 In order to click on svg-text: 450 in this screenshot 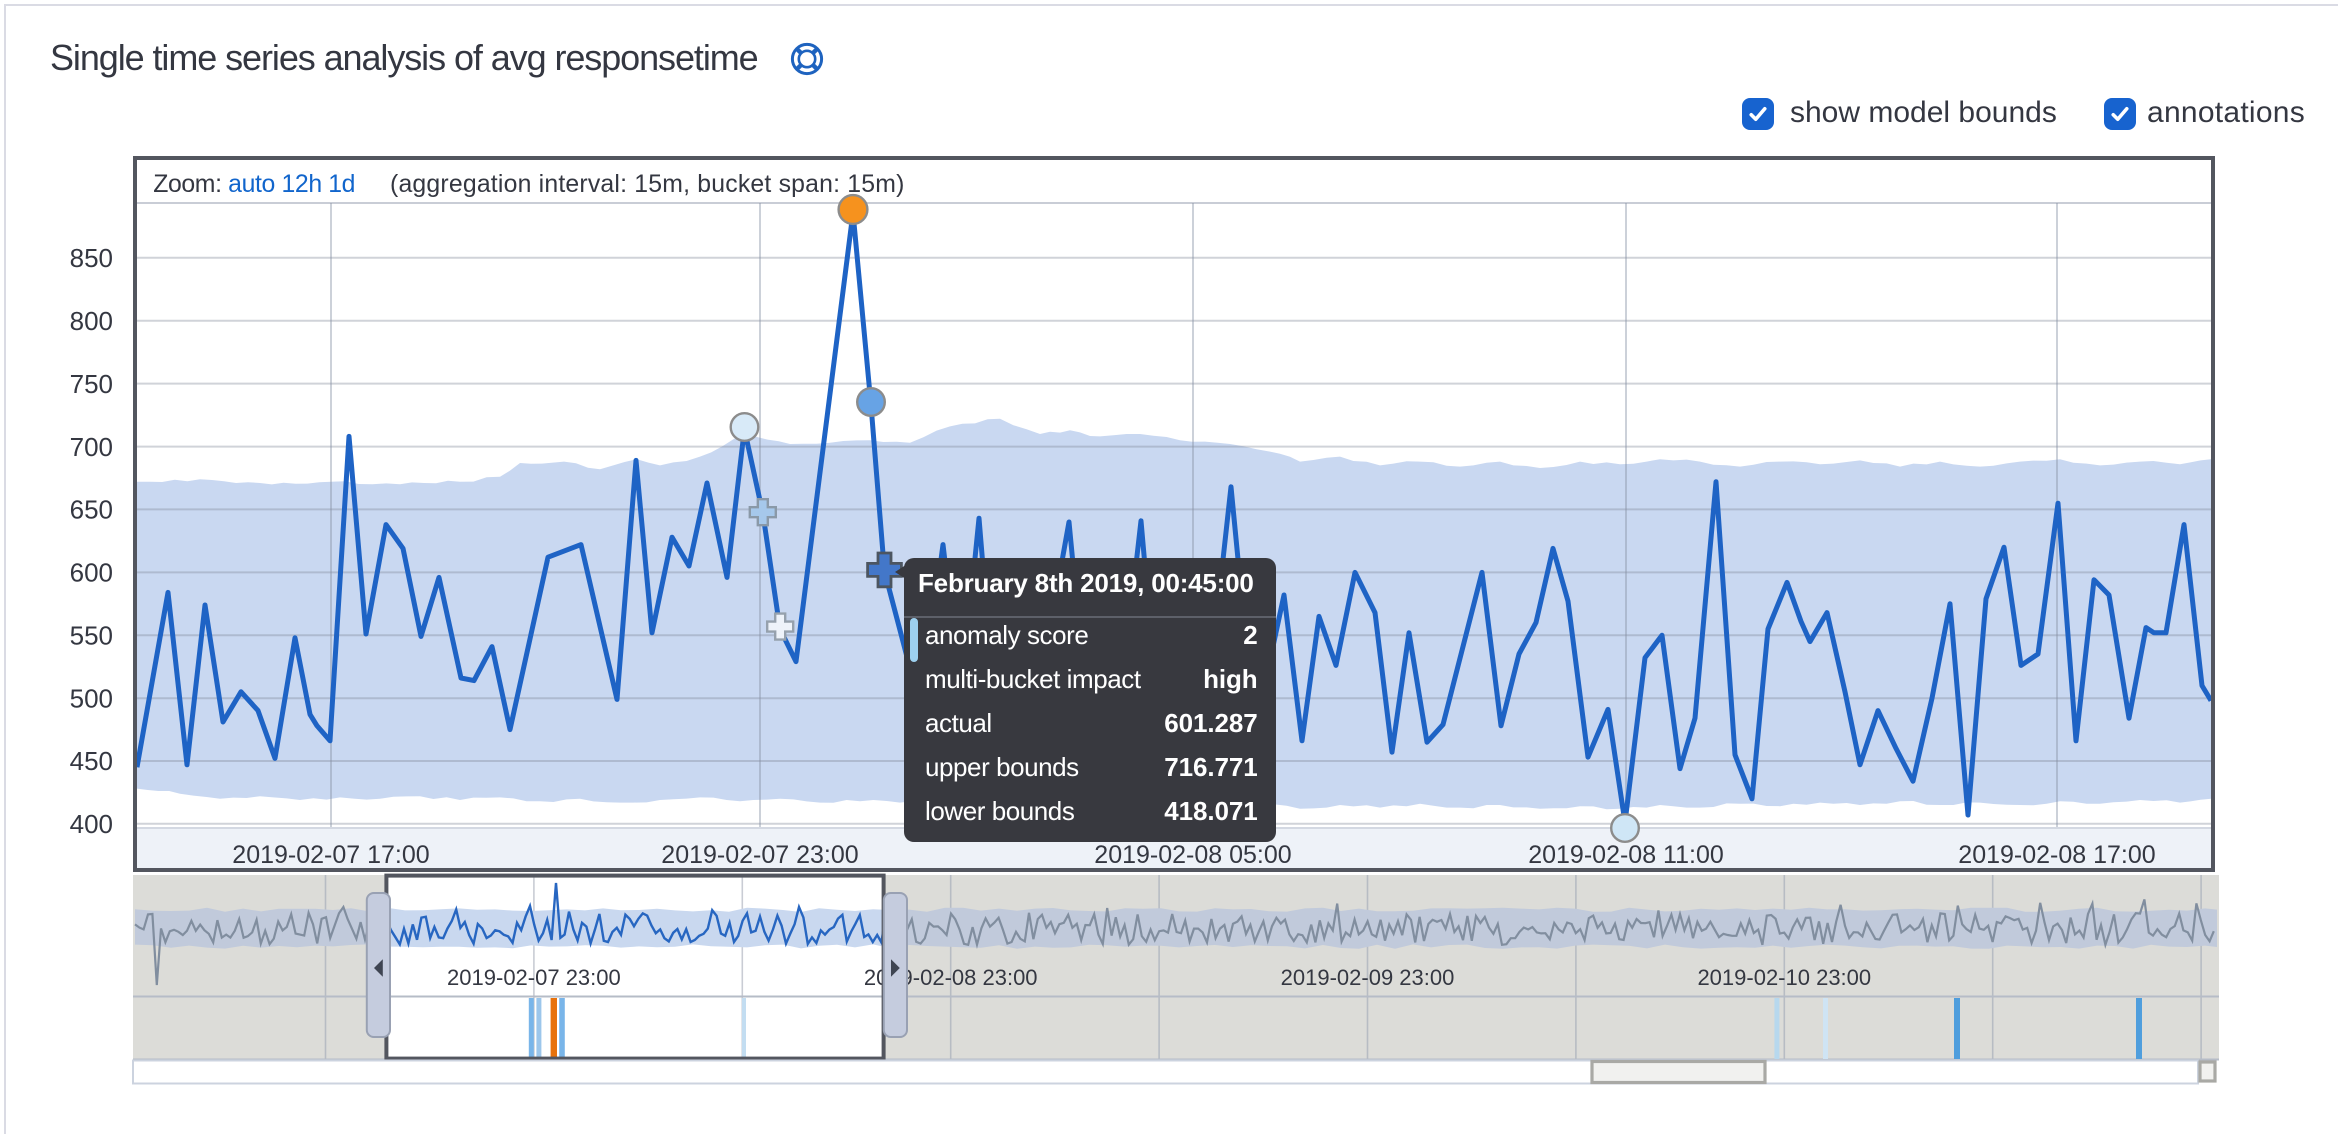, I will do `click(91, 761)`.